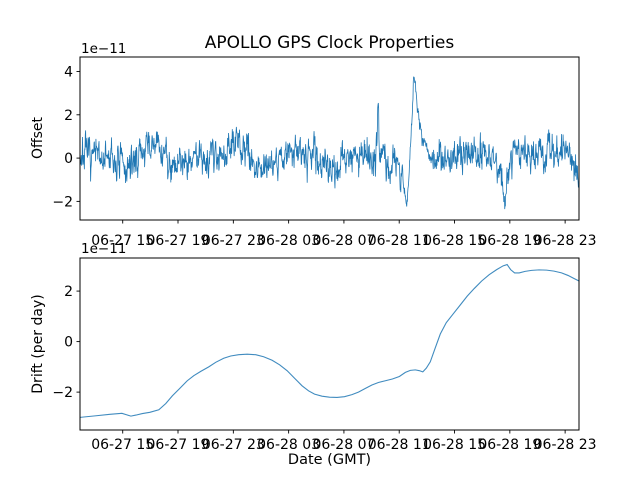 Image resolution: width=640 pixels, height=480 pixels. Describe the element at coordinates (329, 43) in the screenshot. I see `chart-title: APOLLO GPS Clock Properties` at that location.